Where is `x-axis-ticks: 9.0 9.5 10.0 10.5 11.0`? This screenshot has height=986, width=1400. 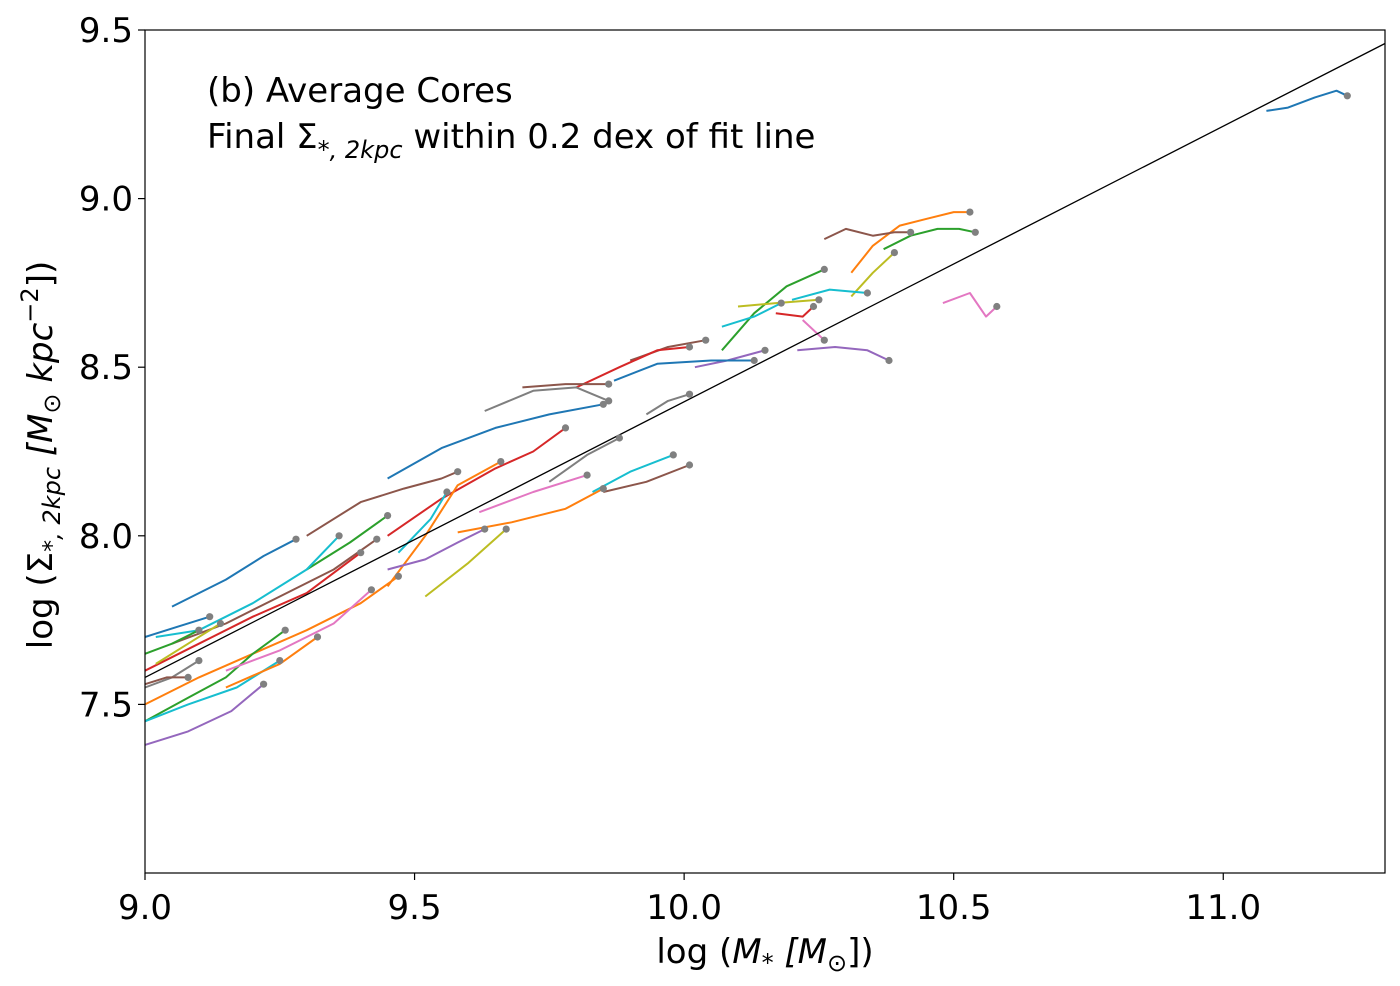 x-axis-ticks: 9.0 9.5 10.0 10.5 11.0 is located at coordinates (689, 900).